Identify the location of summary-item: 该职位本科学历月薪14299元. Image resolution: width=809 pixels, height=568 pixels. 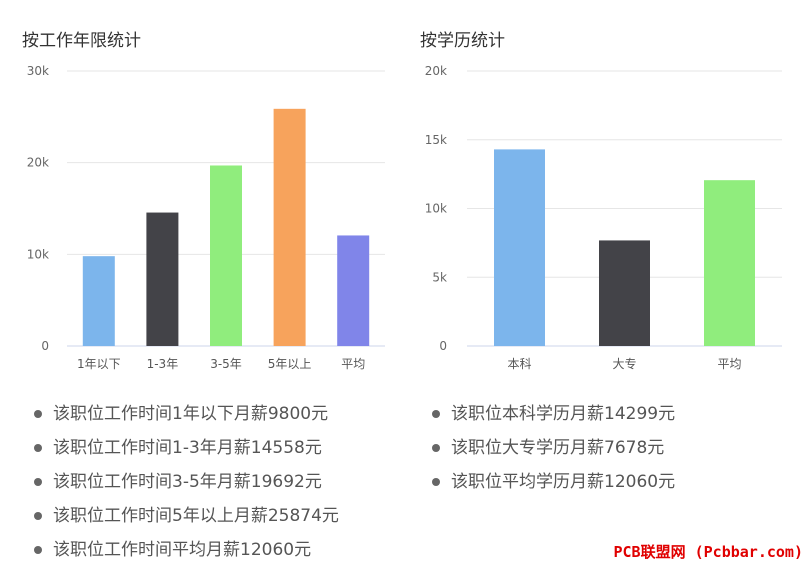
(553, 414).